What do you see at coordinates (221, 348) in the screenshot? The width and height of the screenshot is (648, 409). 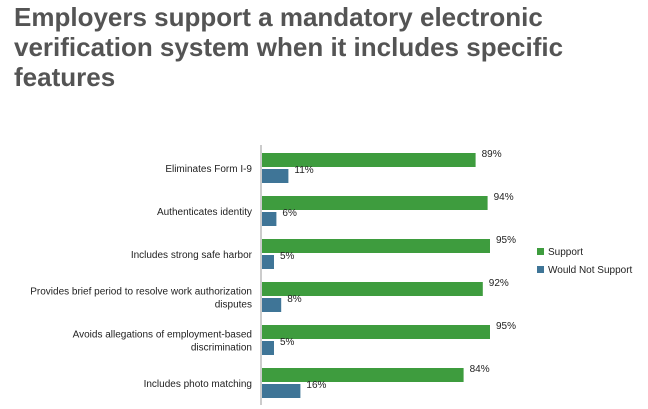 I see `category-label: discrimination` at bounding box center [221, 348].